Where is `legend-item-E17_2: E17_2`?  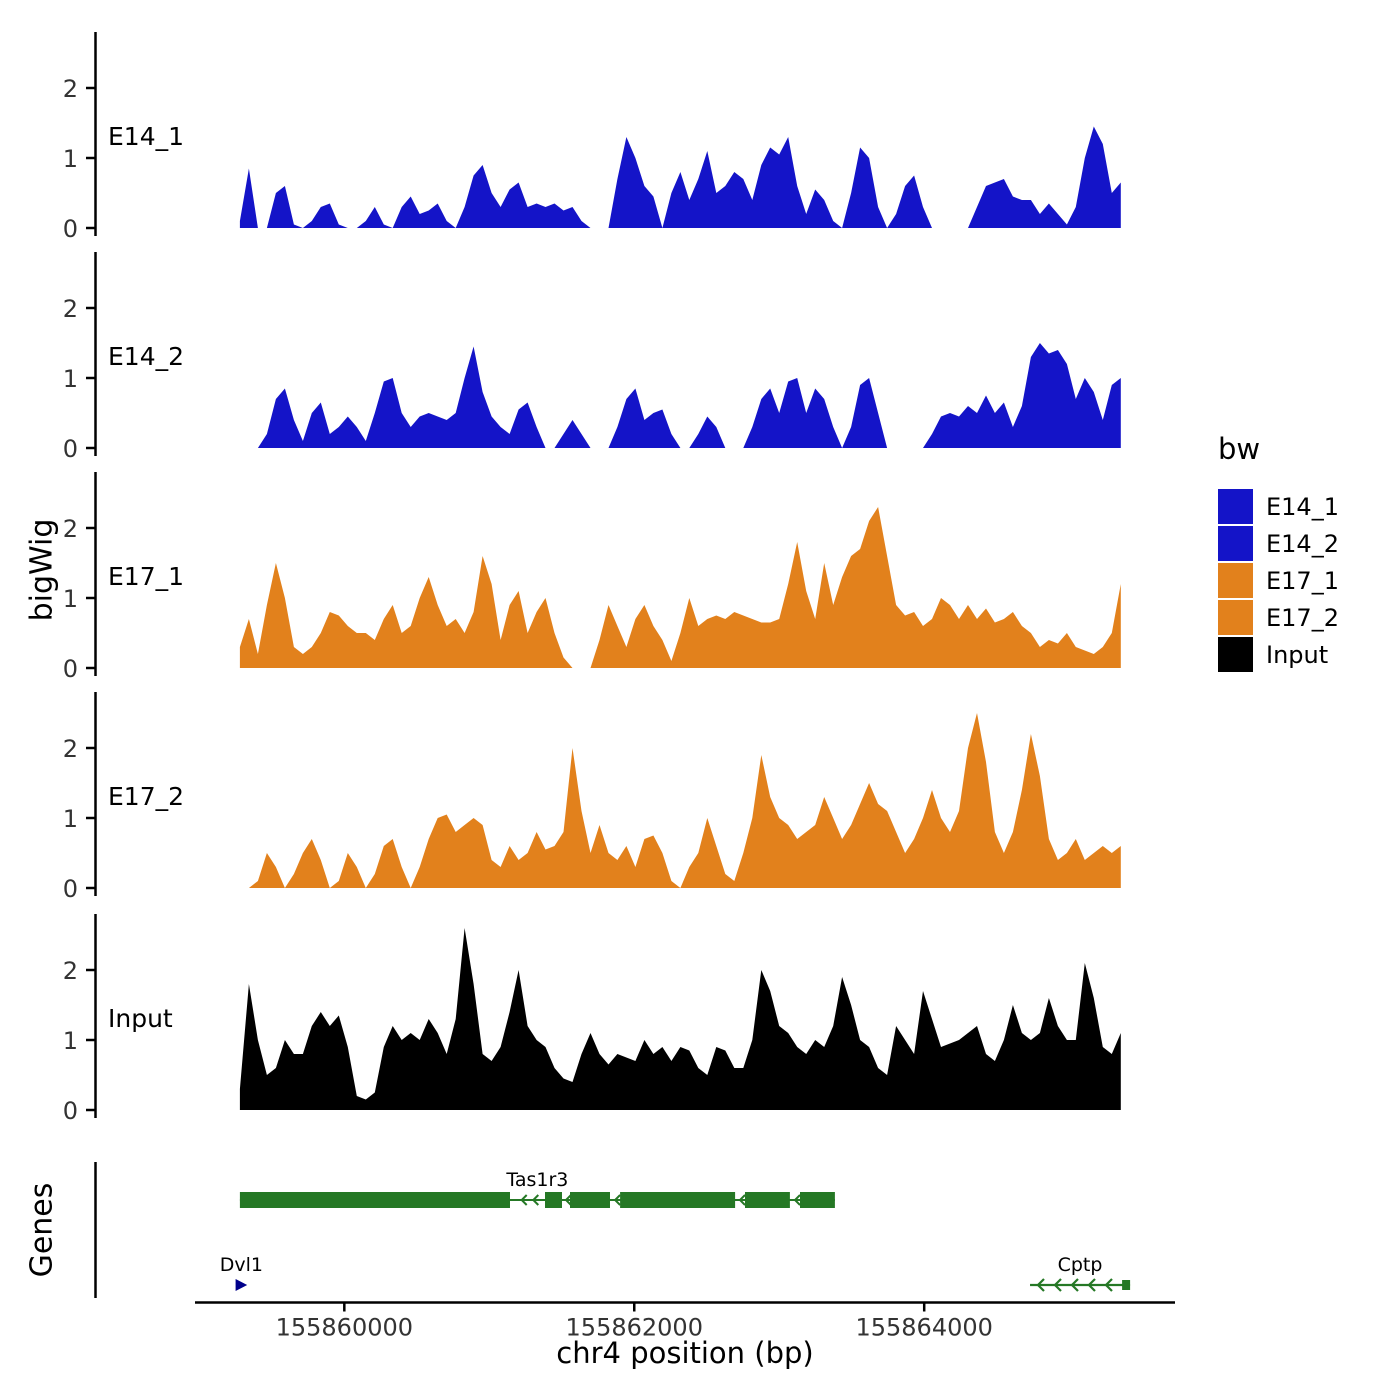
legend-item-E17_2: E17_2 is located at coordinates (1278, 617).